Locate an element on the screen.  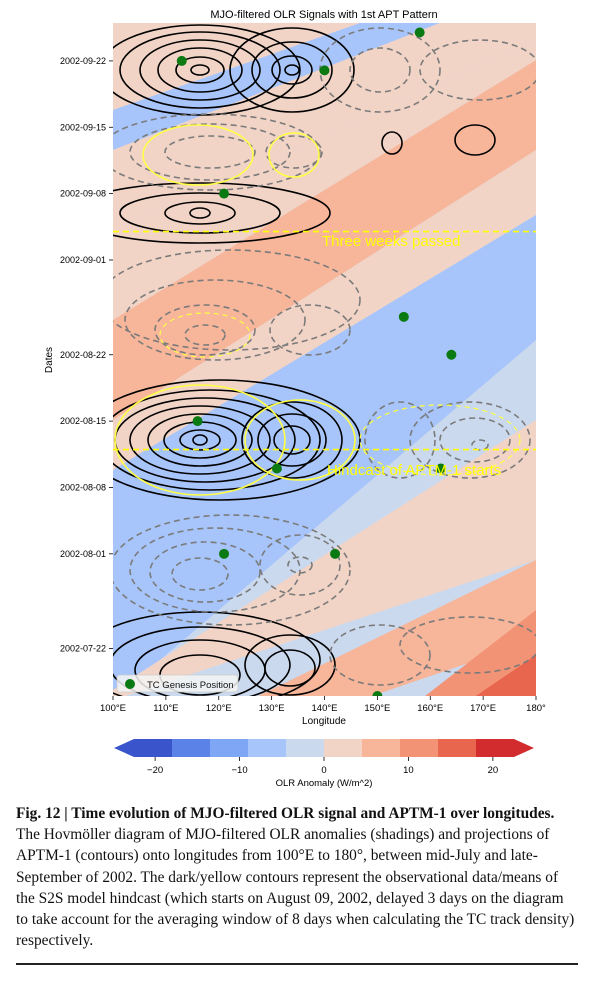
colorbar-ticks: −20 −10 0 10 20 is located at coordinates (322, 766).